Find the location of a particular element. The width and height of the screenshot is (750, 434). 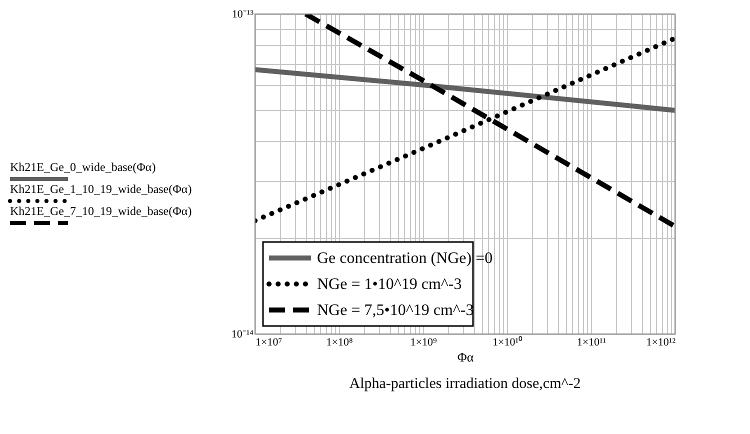

text: Kh21E_Ge_7_10_19_wide_base(Φα) is located at coordinates (101, 211).